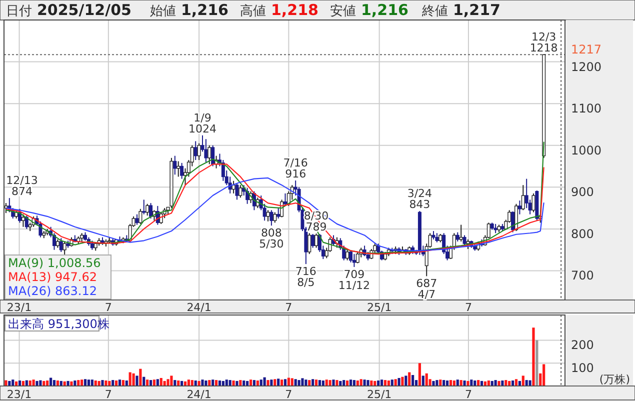 This screenshot has width=635, height=403. What do you see at coordinates (279, 10) in the screenshot?
I see `text: 高値 1,218` at bounding box center [279, 10].